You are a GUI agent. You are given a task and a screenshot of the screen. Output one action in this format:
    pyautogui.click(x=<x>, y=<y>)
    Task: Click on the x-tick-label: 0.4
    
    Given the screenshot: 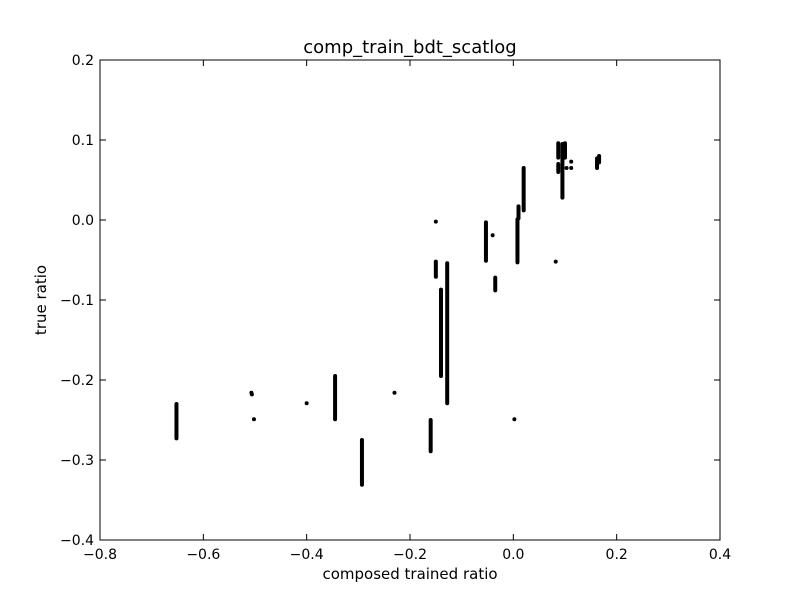 What is the action you would take?
    pyautogui.click(x=720, y=555)
    